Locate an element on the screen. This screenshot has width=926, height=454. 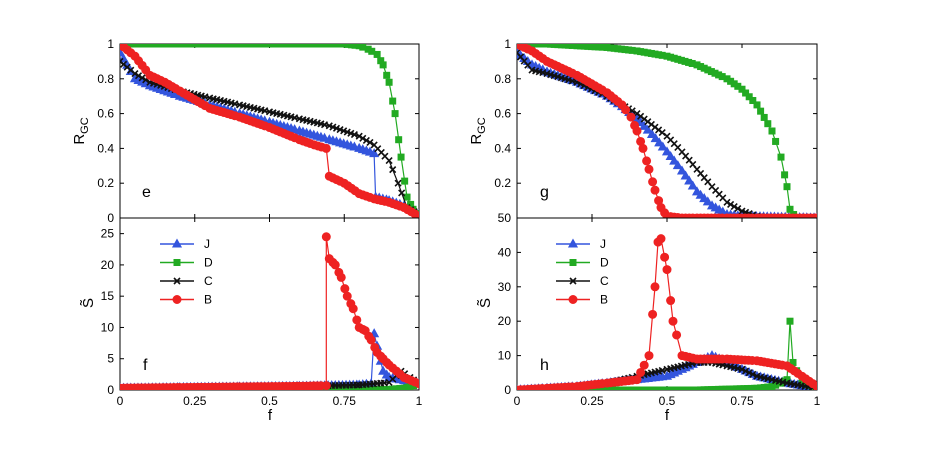
panel-f-ytick-label: 10 is located at coordinates (108, 327).